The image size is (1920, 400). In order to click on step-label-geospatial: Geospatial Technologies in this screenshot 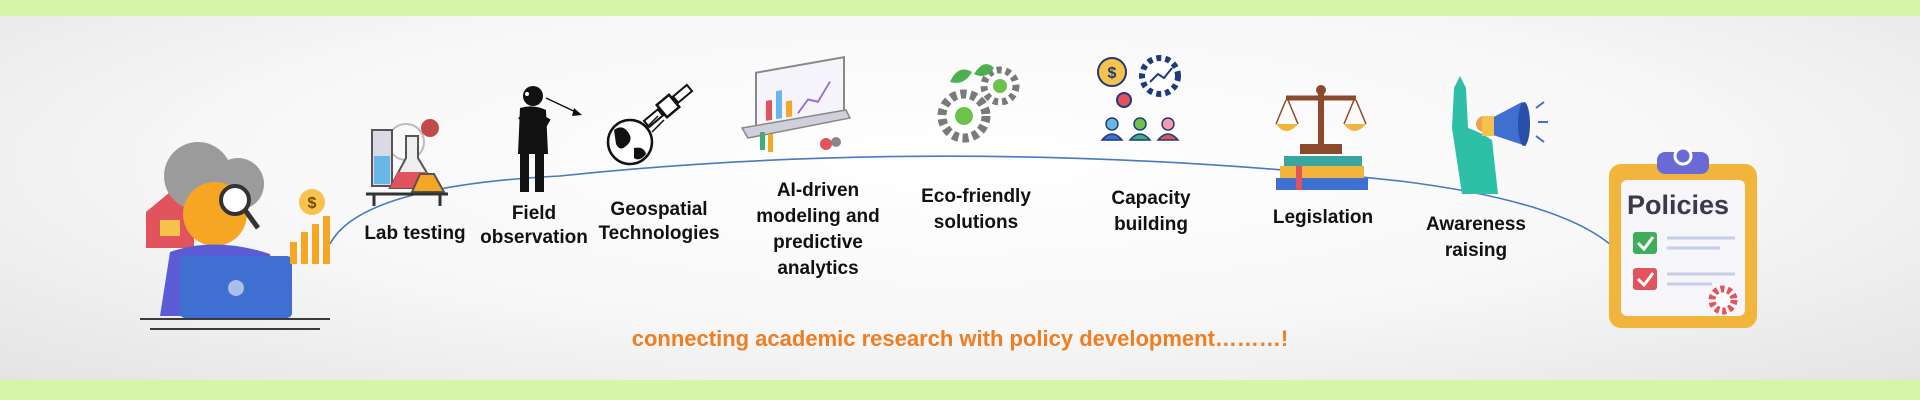, I will do `click(659, 221)`.